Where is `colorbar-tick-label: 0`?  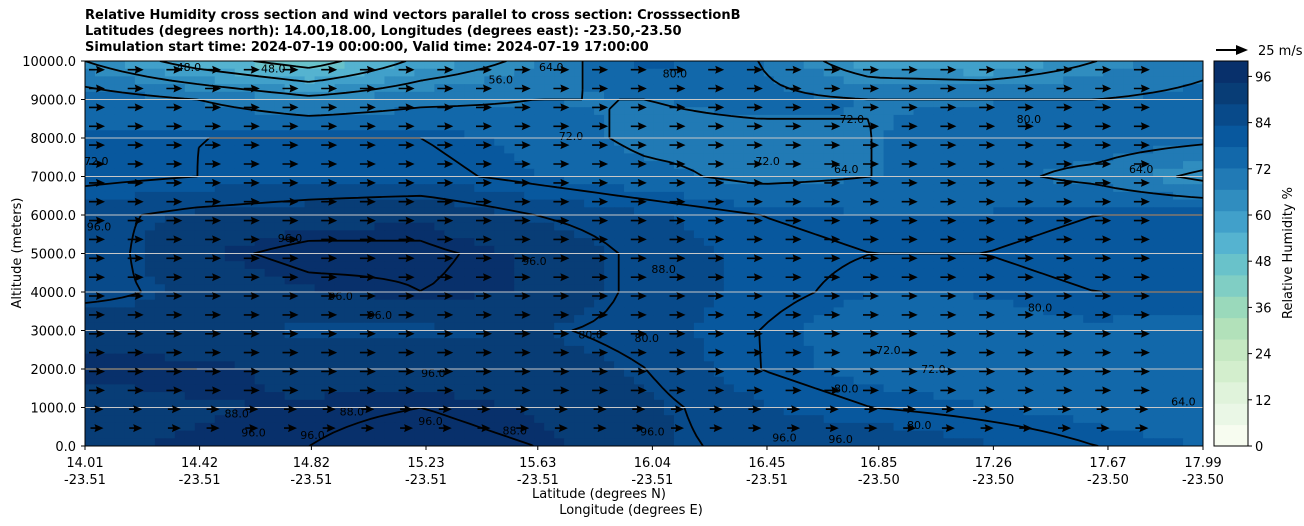 colorbar-tick-label: 0 is located at coordinates (1259, 447).